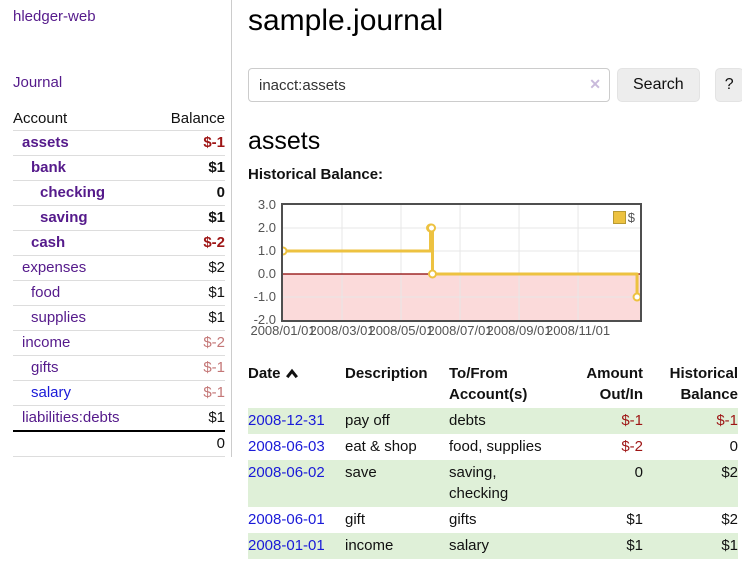  What do you see at coordinates (381, 446) in the screenshot?
I see `transaction-description: eat & shop` at bounding box center [381, 446].